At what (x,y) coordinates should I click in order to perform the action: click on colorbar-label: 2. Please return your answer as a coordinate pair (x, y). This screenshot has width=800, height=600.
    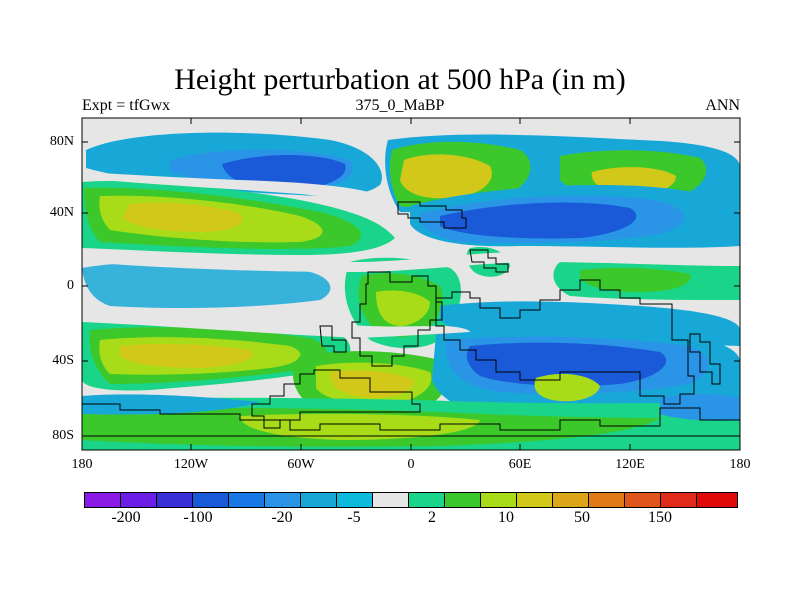
    Looking at the image, I should click on (432, 517).